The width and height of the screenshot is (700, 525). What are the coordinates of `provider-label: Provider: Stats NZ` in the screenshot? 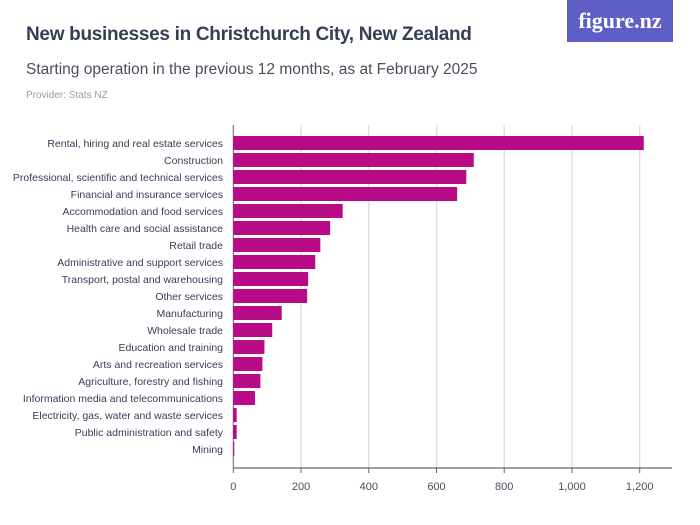 It's located at (67, 95).